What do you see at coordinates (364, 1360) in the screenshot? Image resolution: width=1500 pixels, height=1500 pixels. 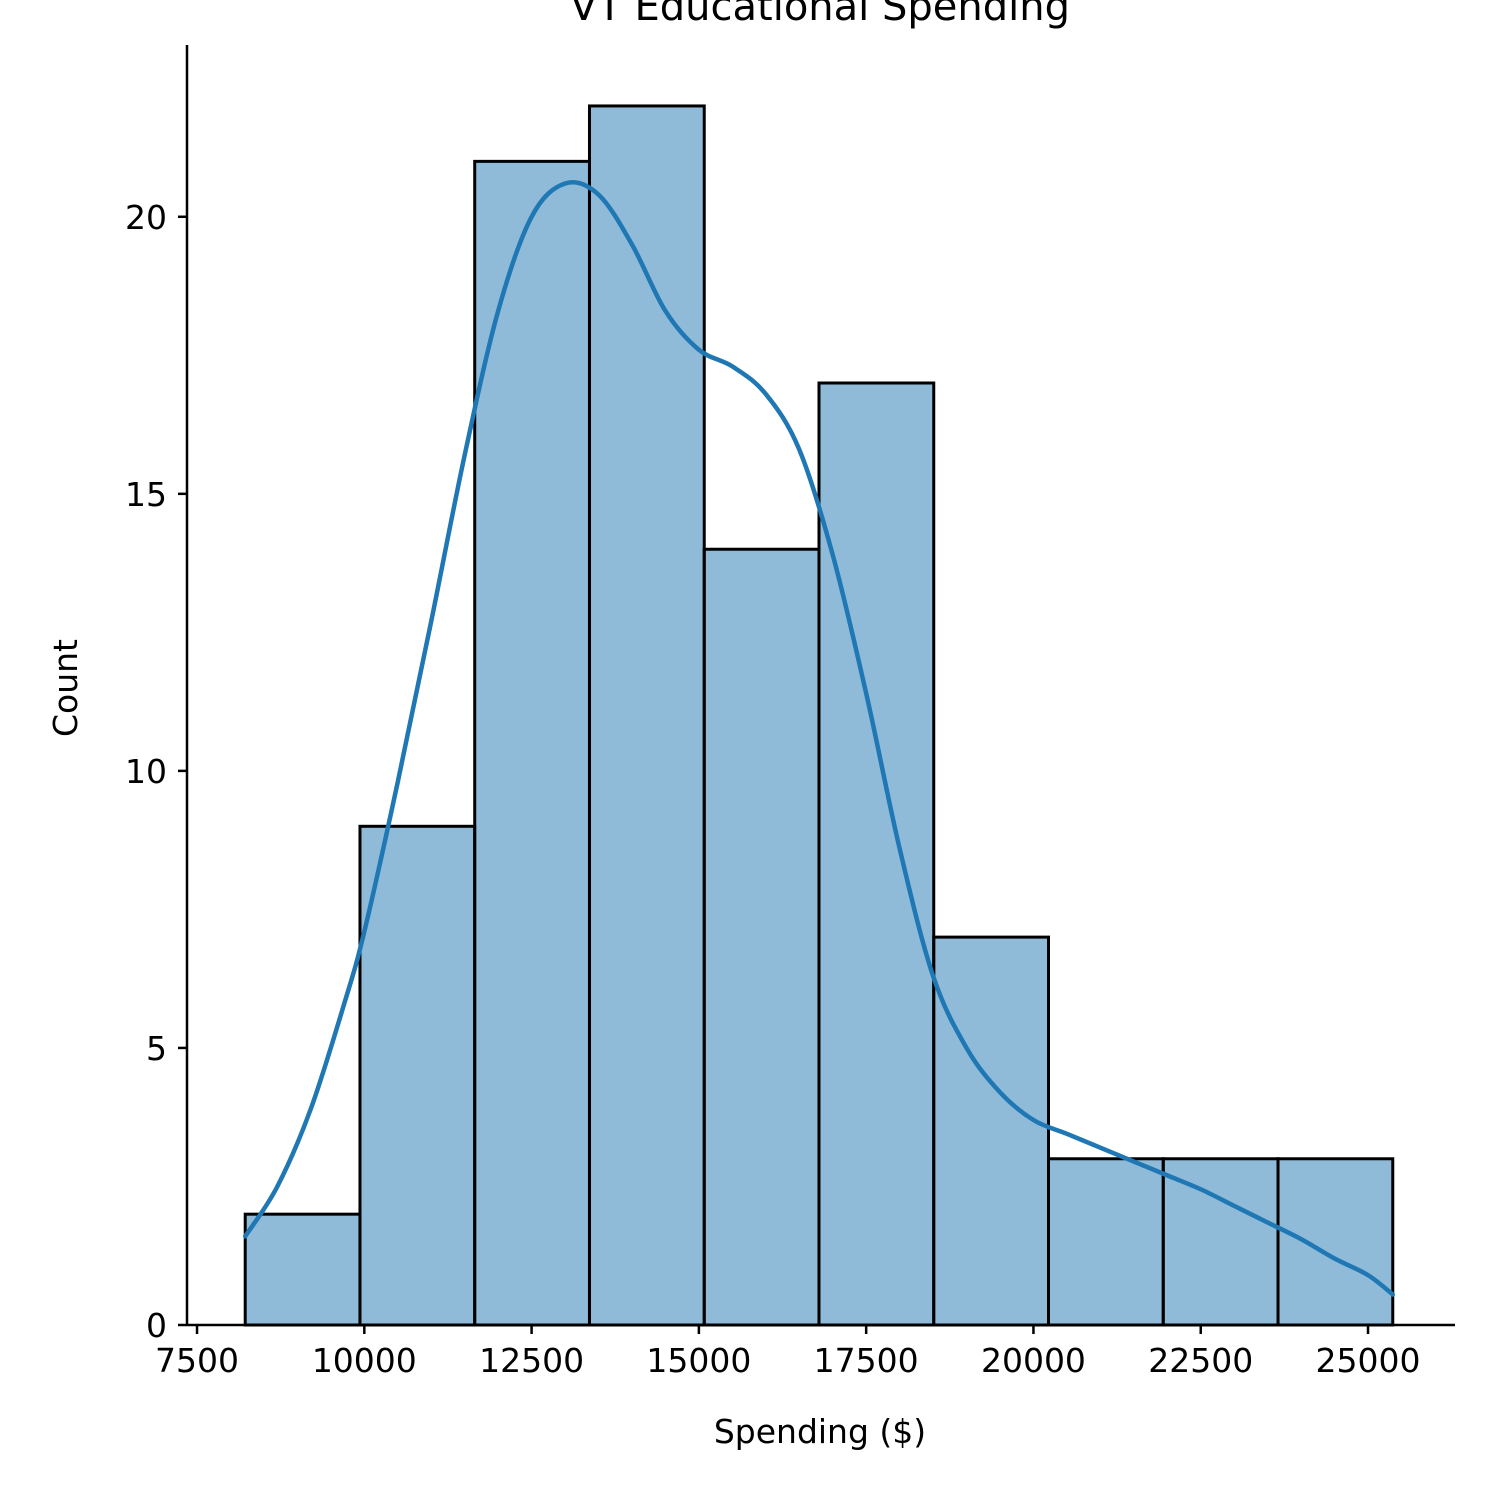 I see `x-tick-label: 10000` at bounding box center [364, 1360].